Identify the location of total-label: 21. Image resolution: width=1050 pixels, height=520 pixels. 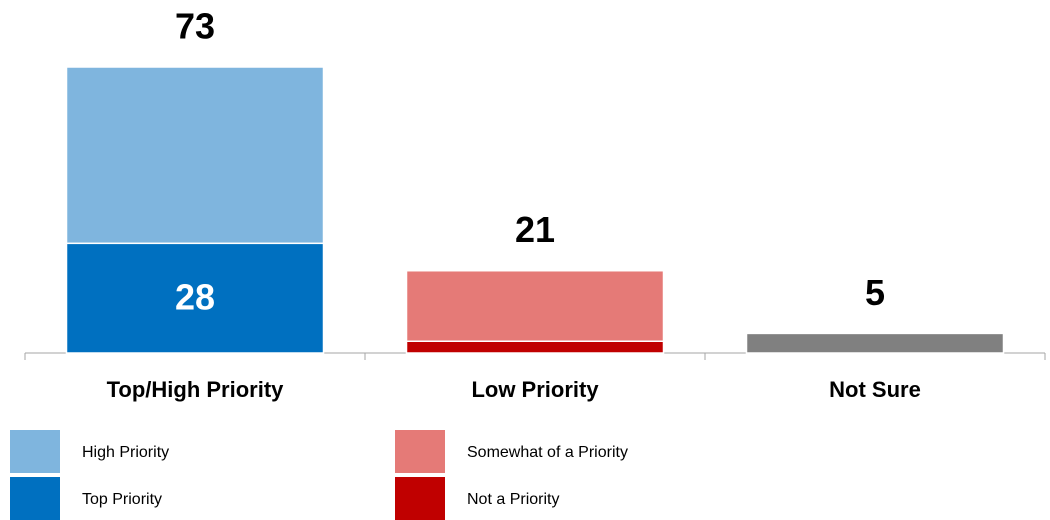
(535, 229).